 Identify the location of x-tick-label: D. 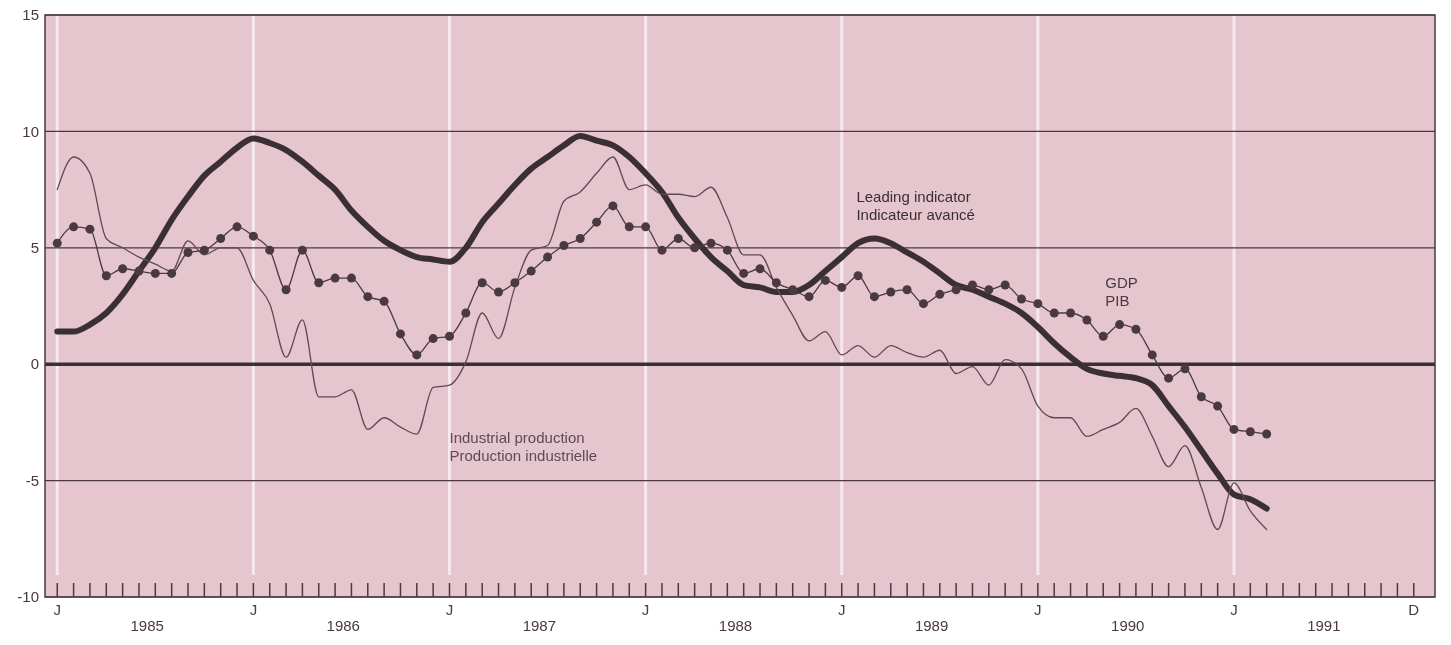
(1414, 609).